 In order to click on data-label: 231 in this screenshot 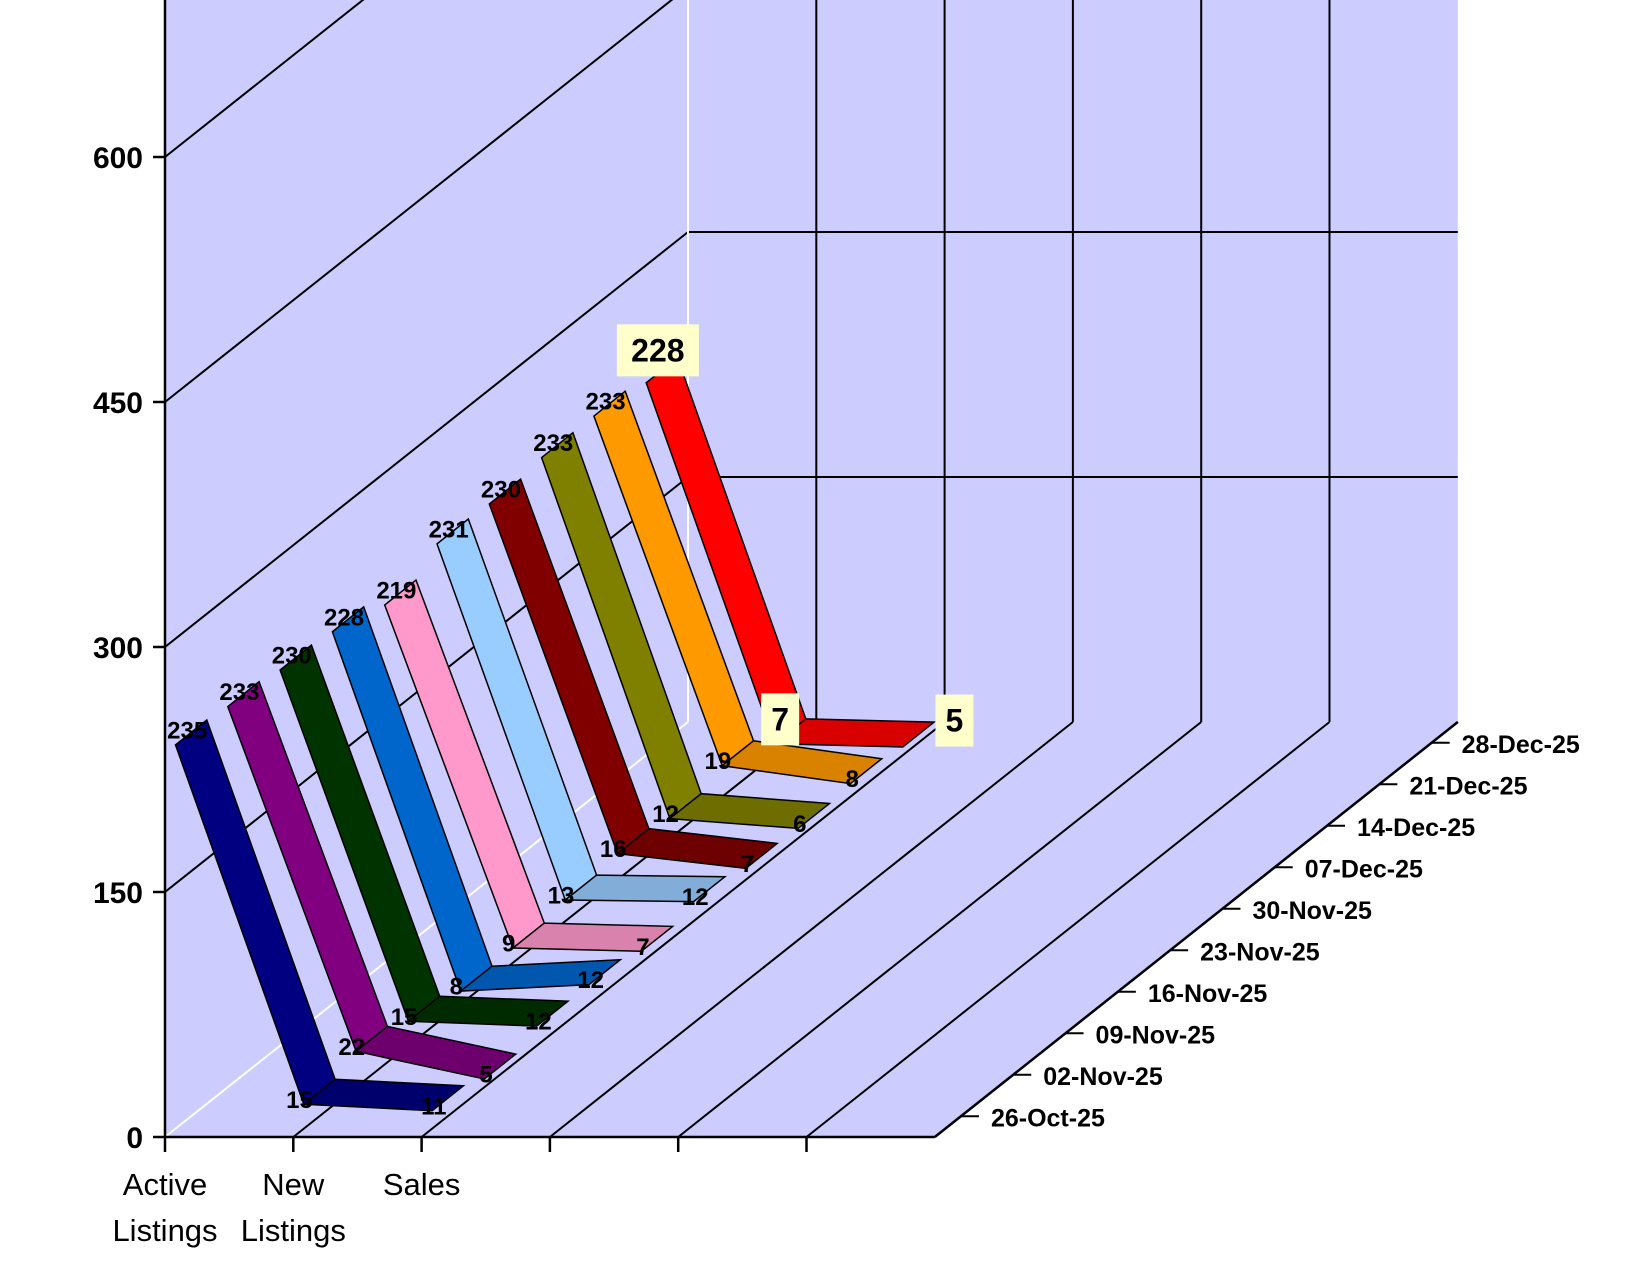, I will do `click(449, 529)`.